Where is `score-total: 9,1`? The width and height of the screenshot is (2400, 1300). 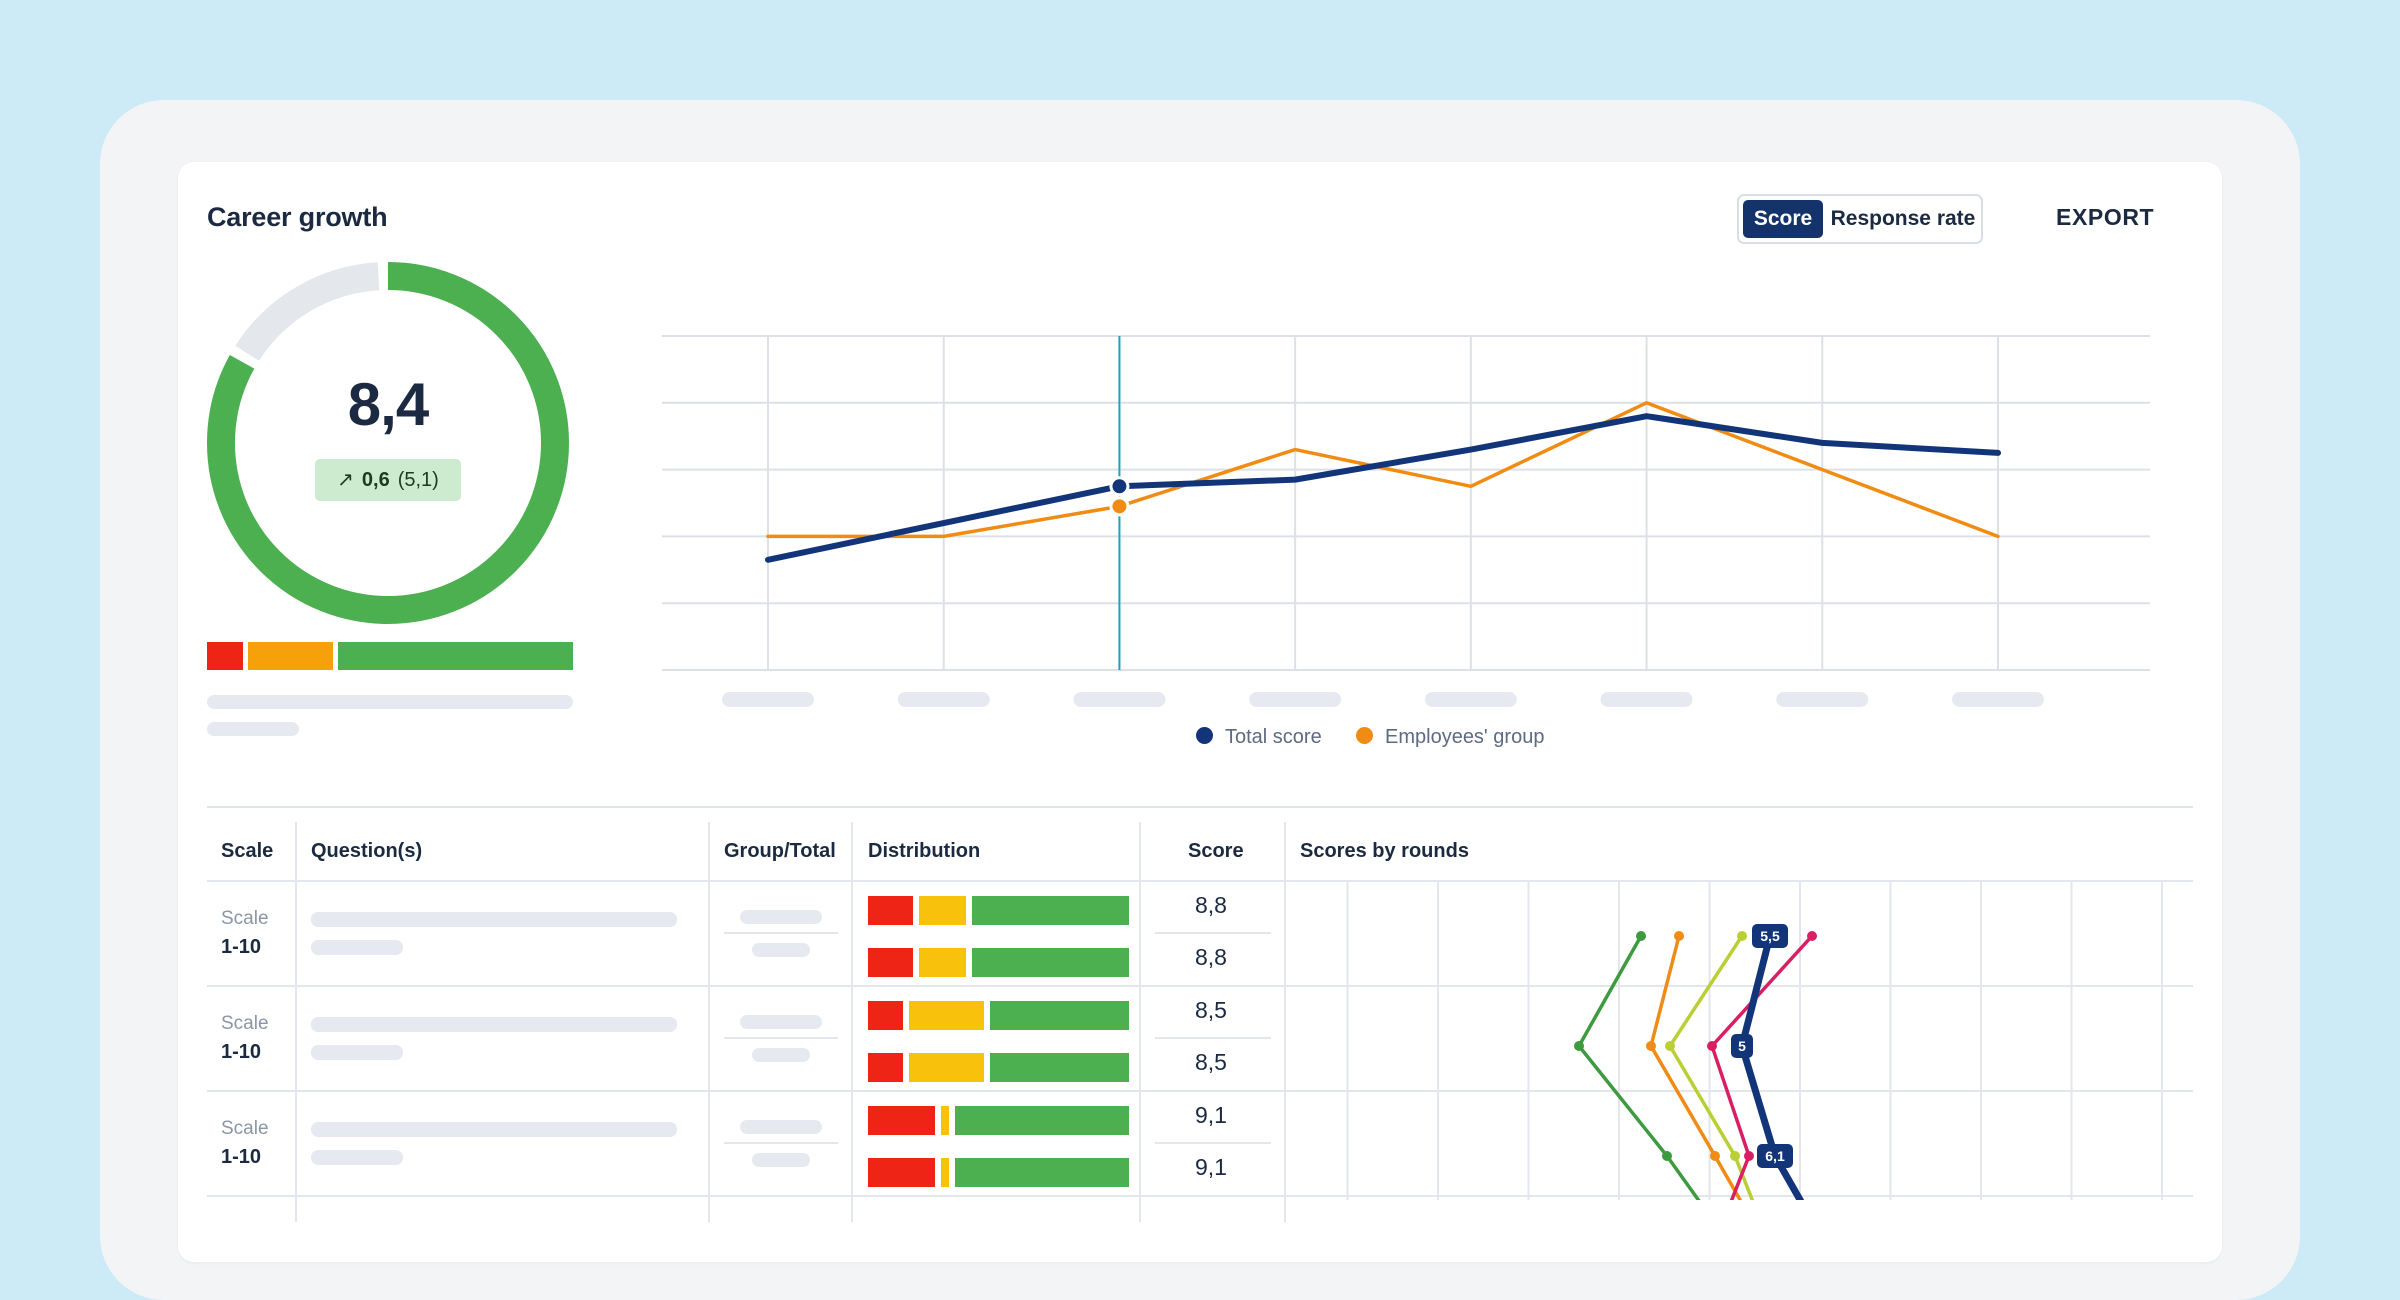 score-total: 9,1 is located at coordinates (1211, 1167).